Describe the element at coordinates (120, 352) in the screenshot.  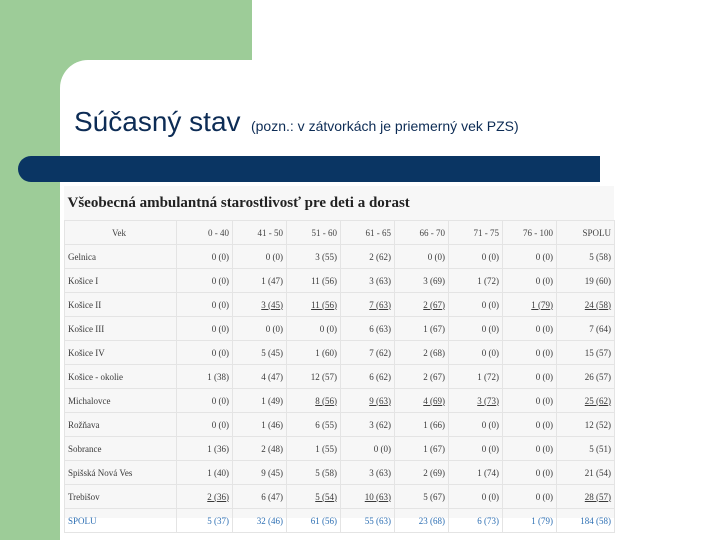
I see `row-name: Košice IV` at that location.